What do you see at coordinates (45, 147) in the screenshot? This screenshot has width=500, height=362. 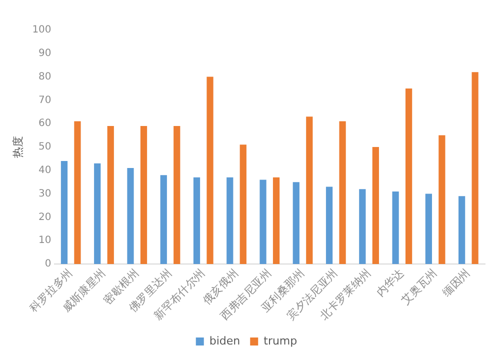 I see `y-tick-label: 50` at bounding box center [45, 147].